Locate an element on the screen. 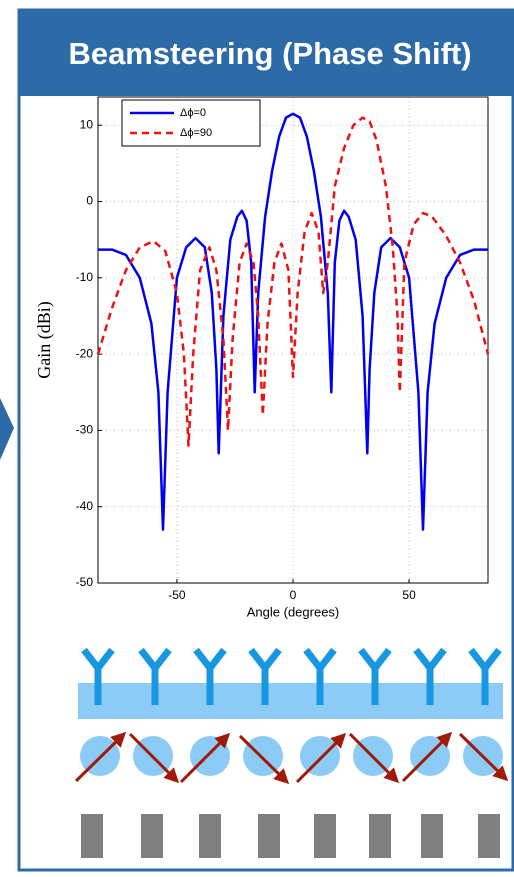  y-tick-label: -10 is located at coordinates (85, 277).